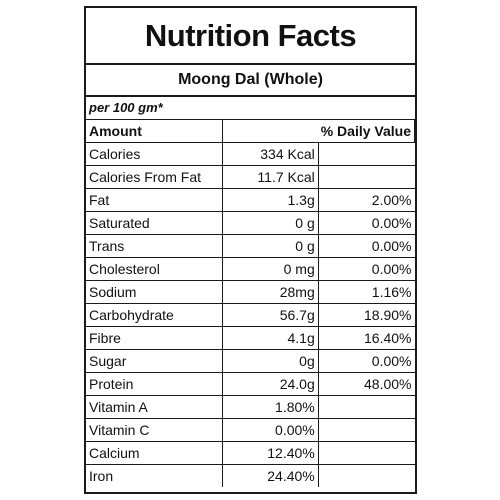 The width and height of the screenshot is (500, 500). I want to click on nutrient-amount: 56.7g, so click(270, 315).